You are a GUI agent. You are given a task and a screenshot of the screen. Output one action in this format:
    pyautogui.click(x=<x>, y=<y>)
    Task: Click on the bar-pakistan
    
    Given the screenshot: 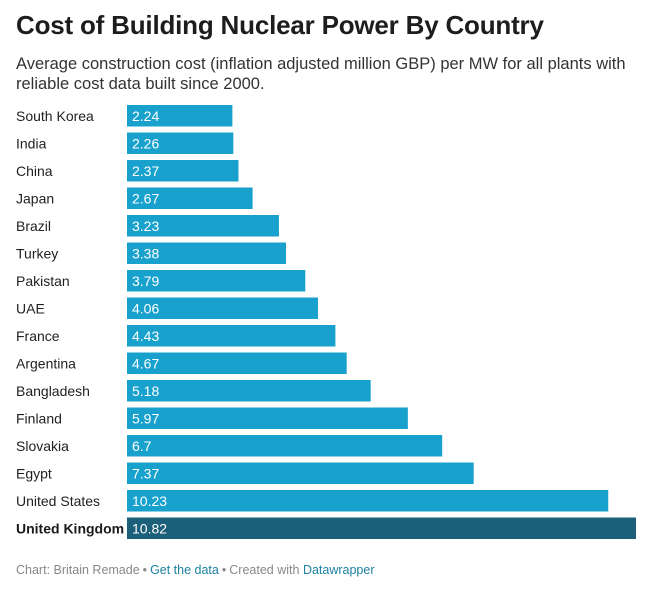 What is the action you would take?
    pyautogui.click(x=216, y=281)
    